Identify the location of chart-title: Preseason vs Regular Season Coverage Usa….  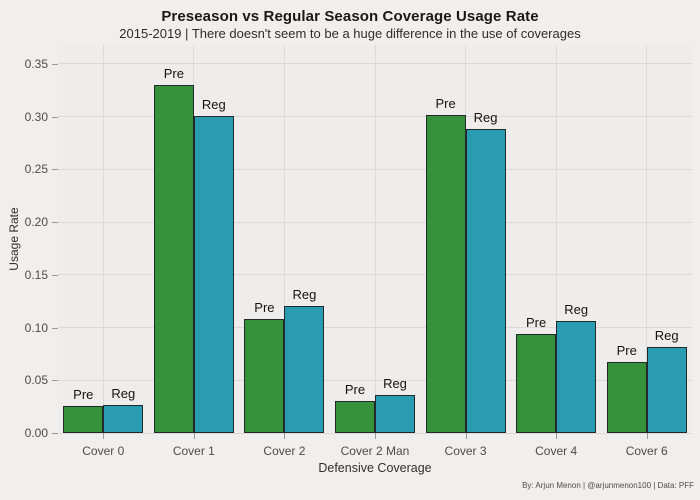
(350, 16).